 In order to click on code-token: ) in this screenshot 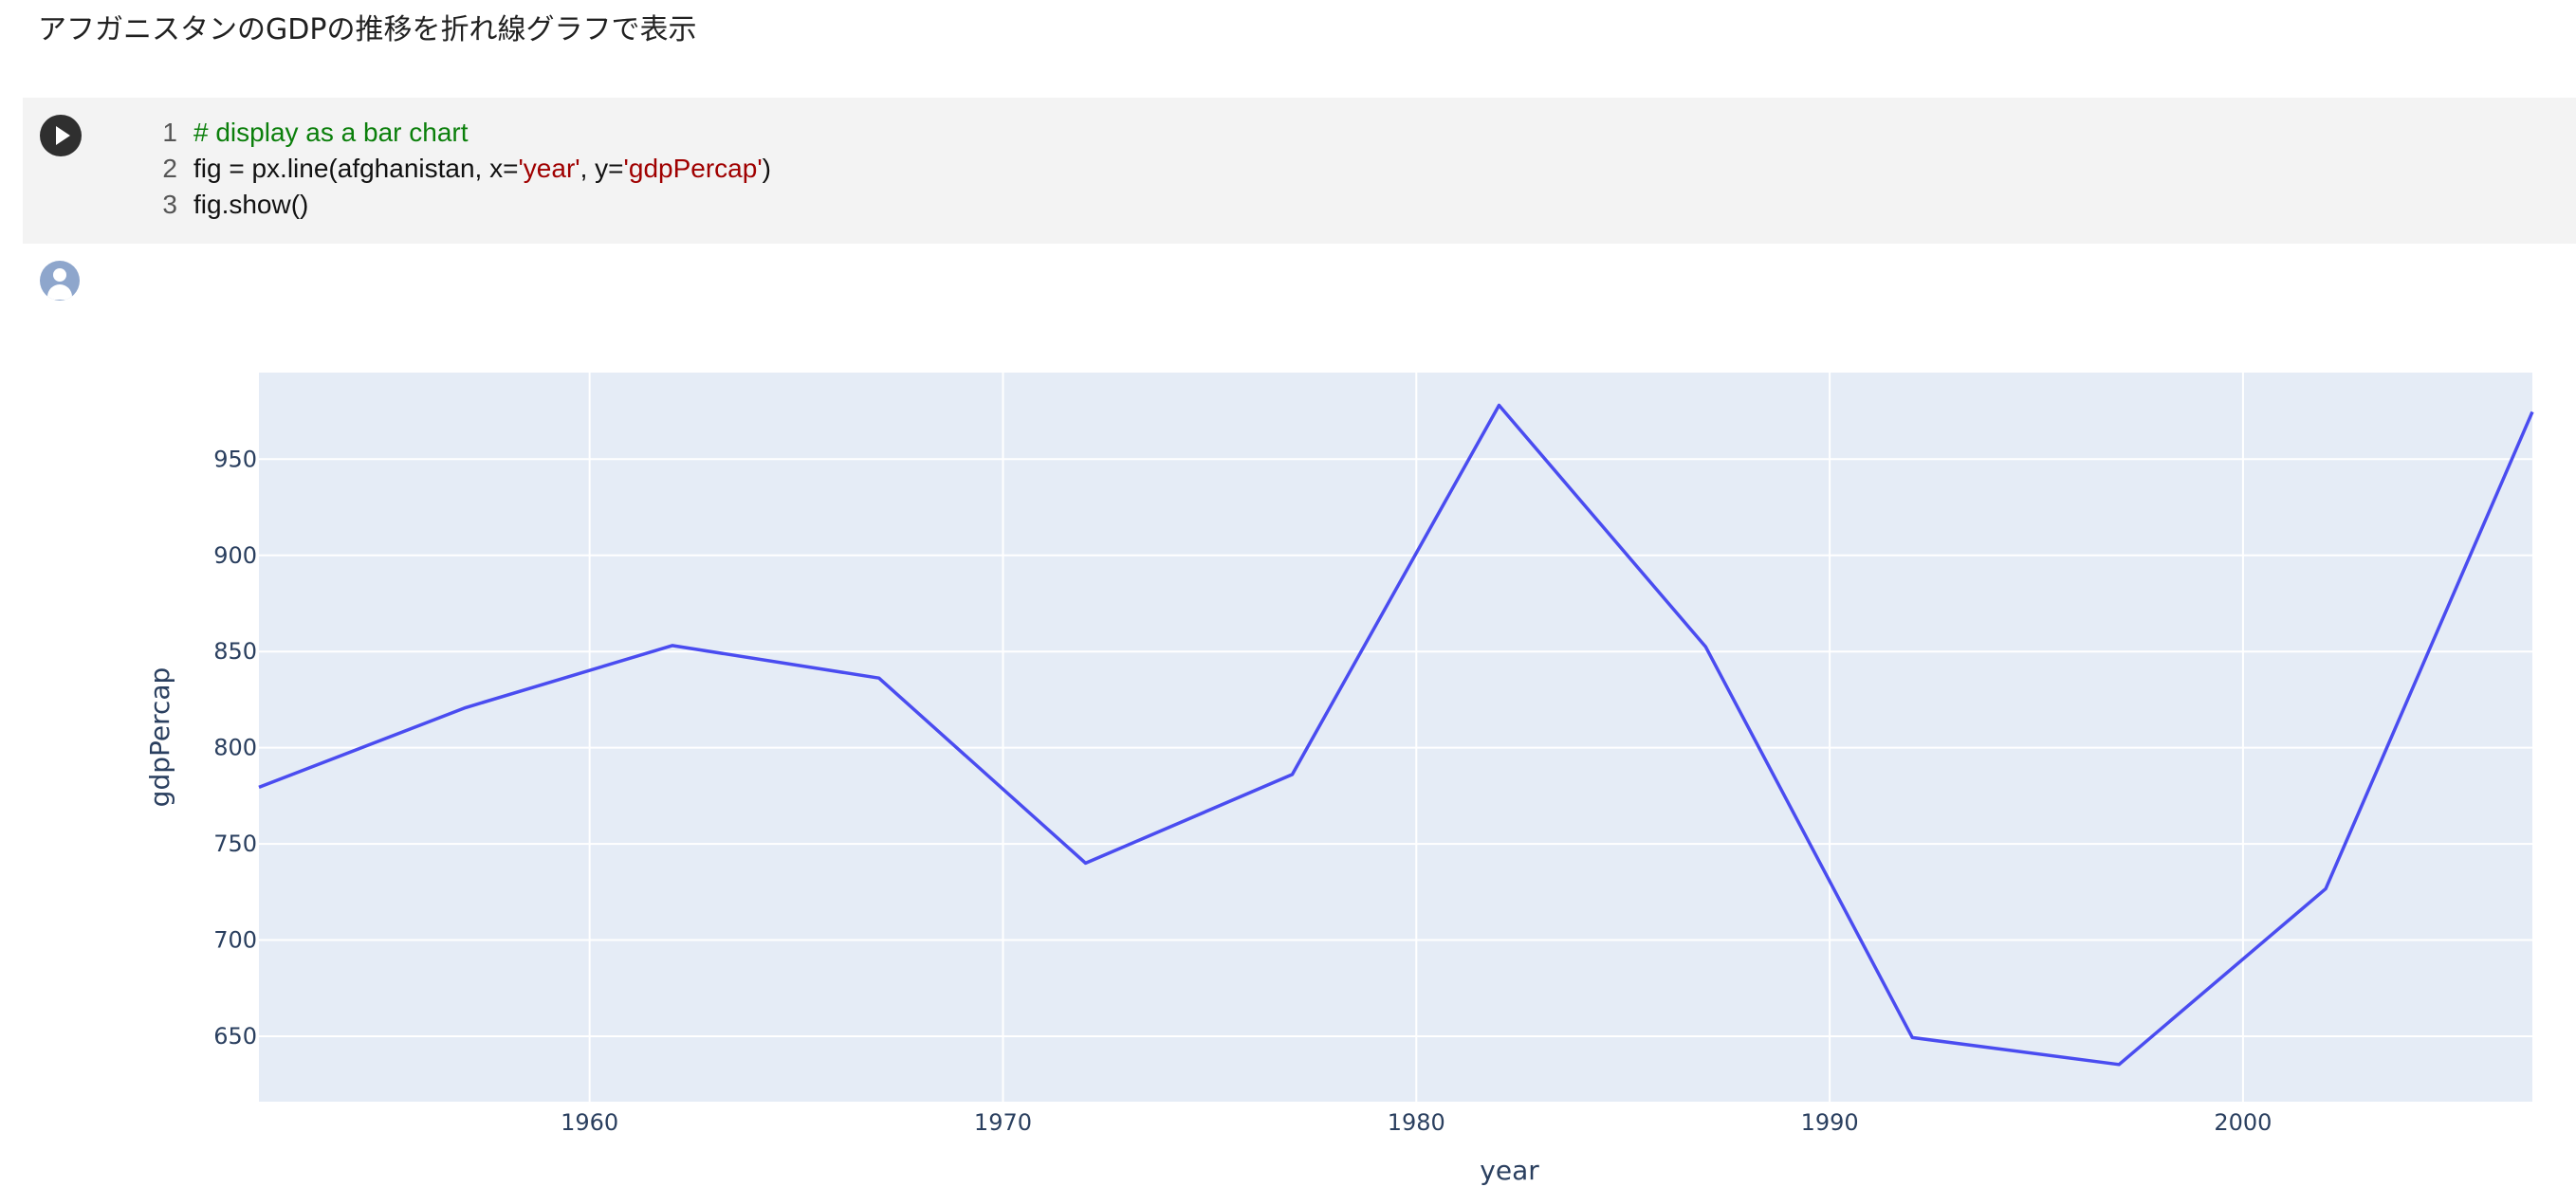, I will do `click(766, 168)`.